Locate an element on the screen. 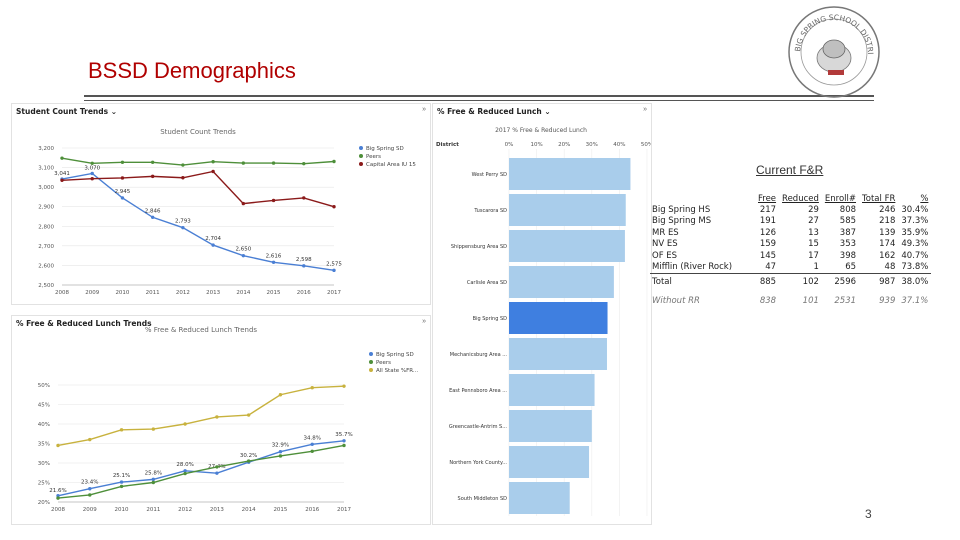 The height and width of the screenshot is (540, 960). table-cell: 174 is located at coordinates (887, 244).